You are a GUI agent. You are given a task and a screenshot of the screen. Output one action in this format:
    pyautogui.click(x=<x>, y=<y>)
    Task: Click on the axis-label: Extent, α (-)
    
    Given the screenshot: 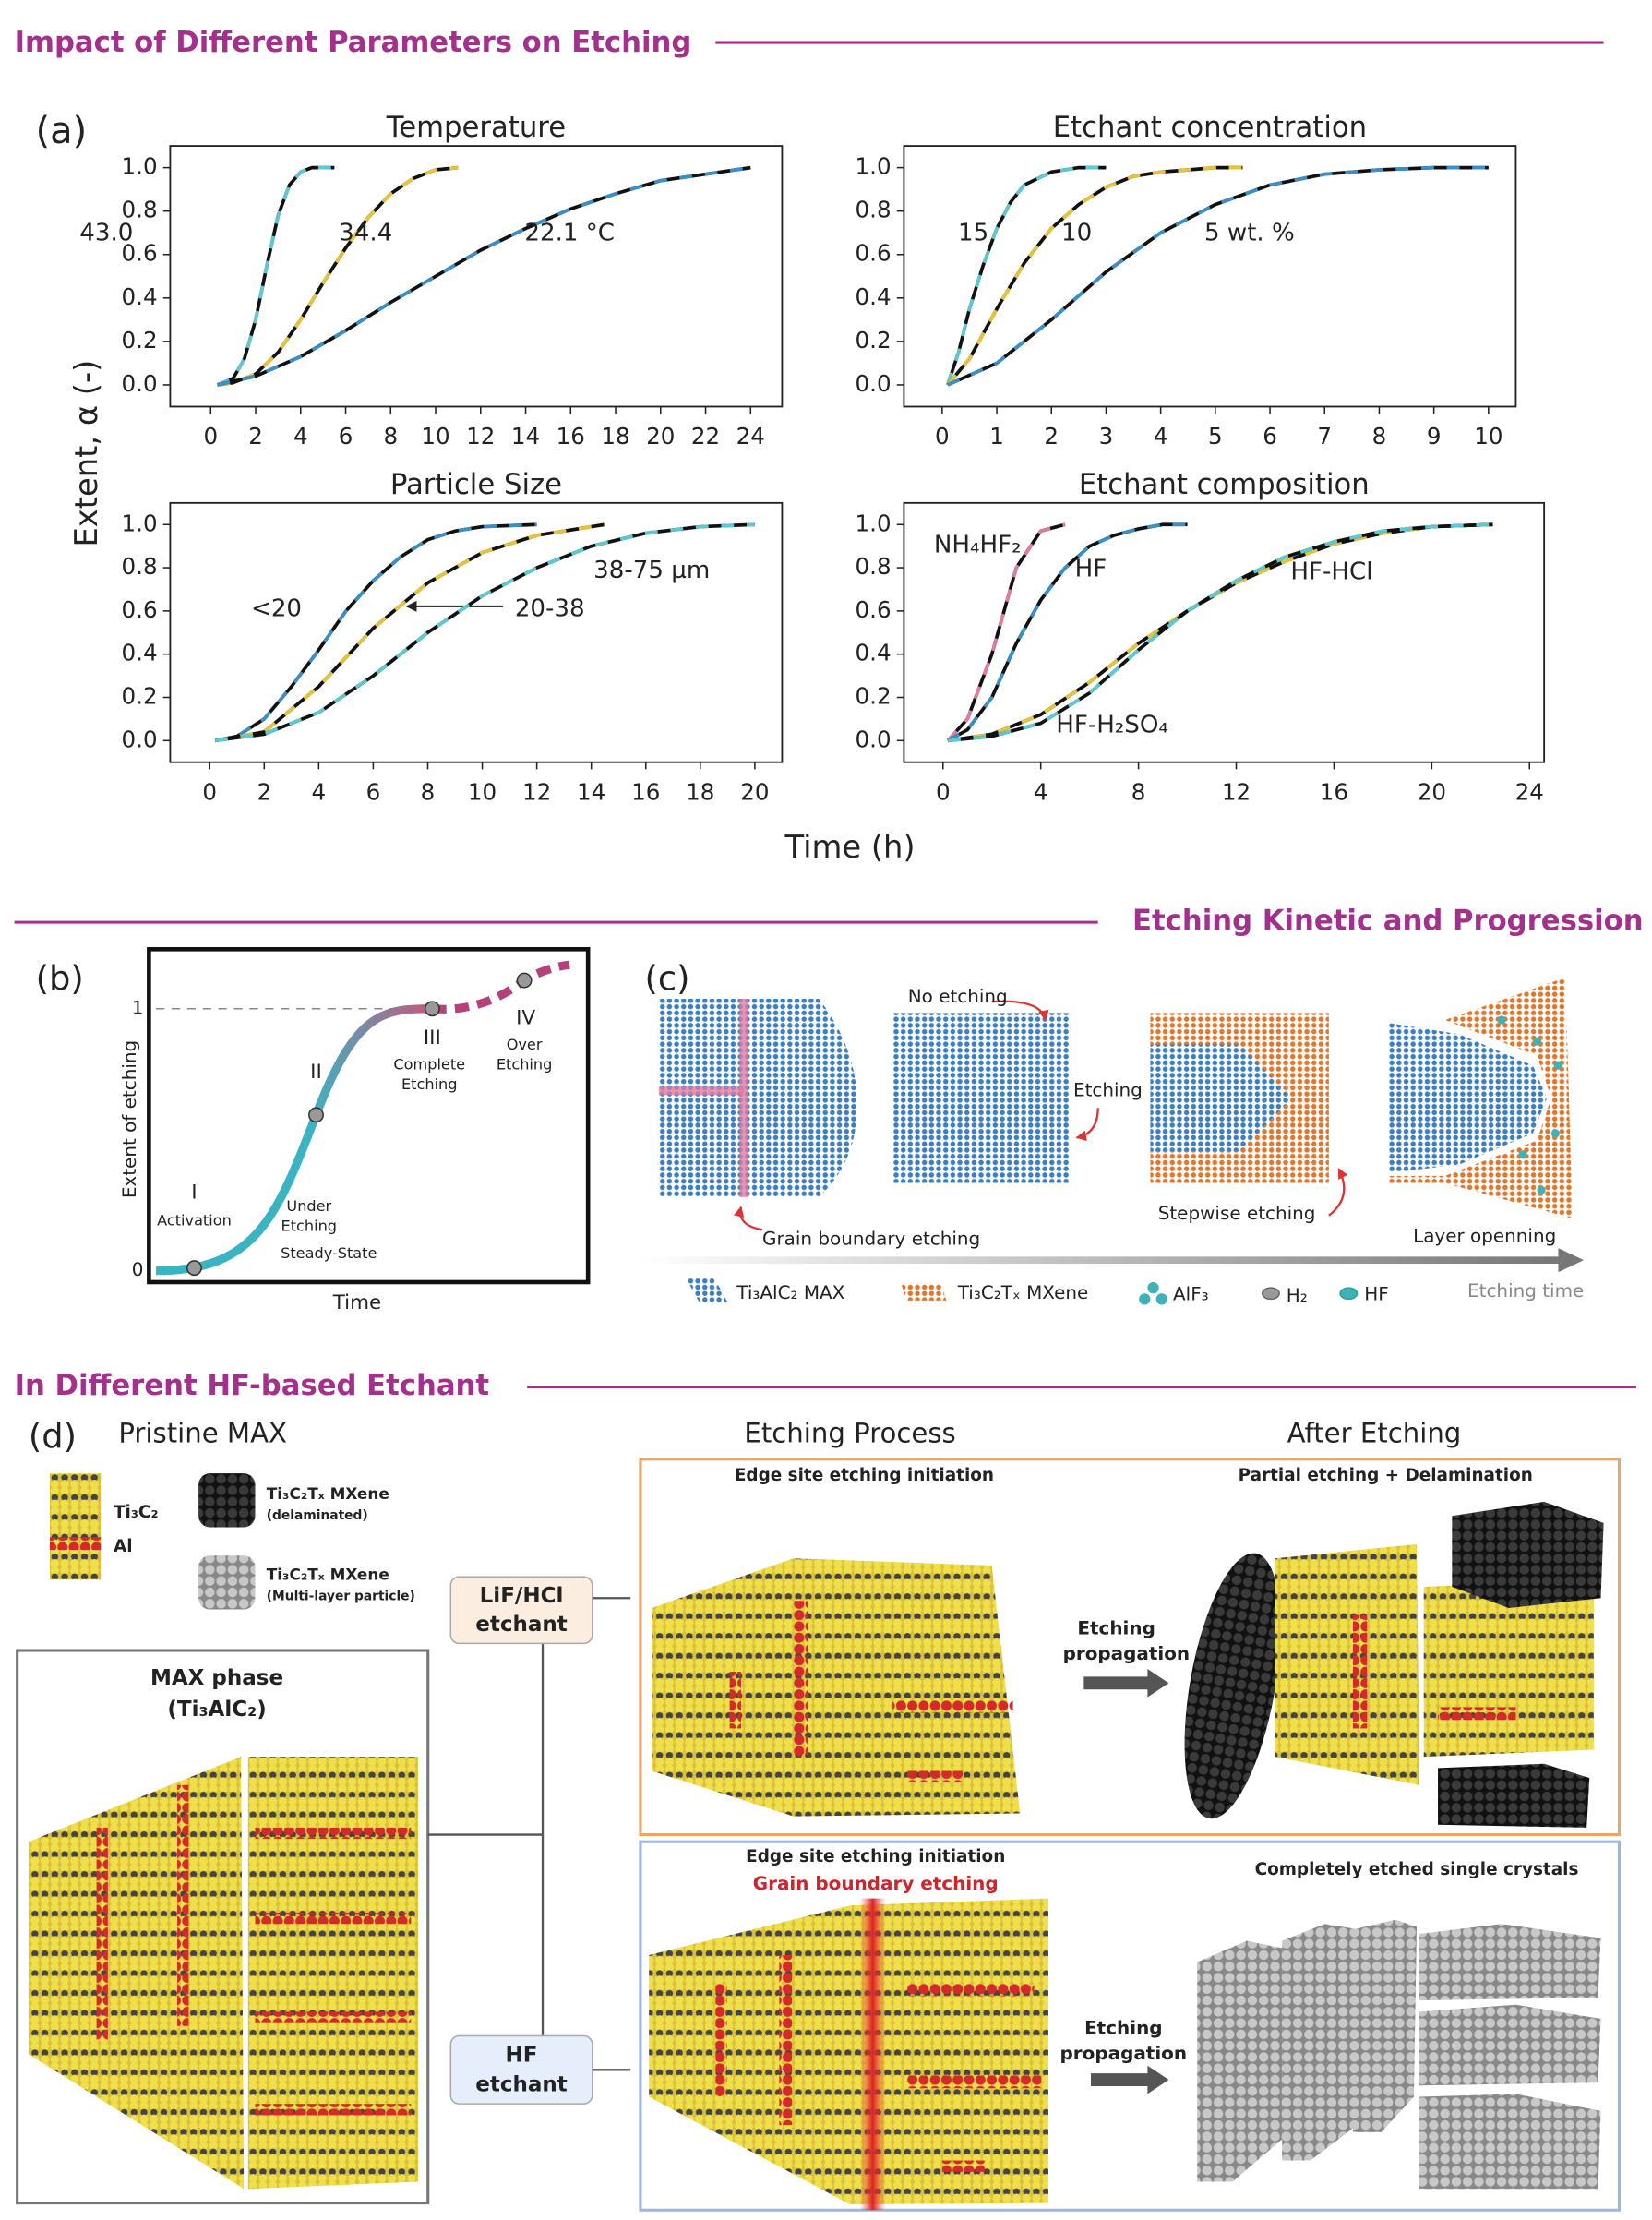 What is the action you would take?
    pyautogui.click(x=86, y=453)
    